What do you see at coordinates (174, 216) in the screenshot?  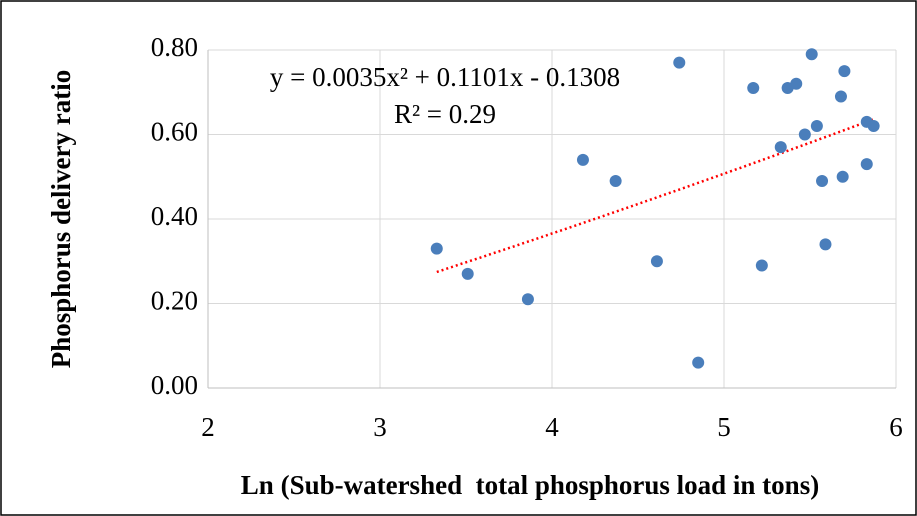 I see `y-tick-label: 0.40` at bounding box center [174, 216].